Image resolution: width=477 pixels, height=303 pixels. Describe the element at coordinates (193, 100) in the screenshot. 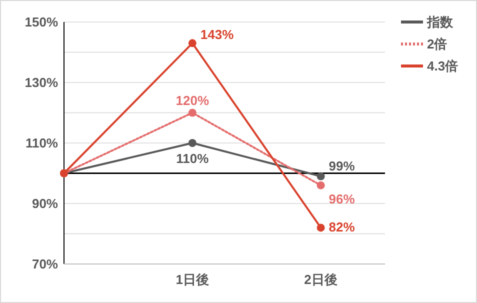

I see `data-label: 120%` at that location.